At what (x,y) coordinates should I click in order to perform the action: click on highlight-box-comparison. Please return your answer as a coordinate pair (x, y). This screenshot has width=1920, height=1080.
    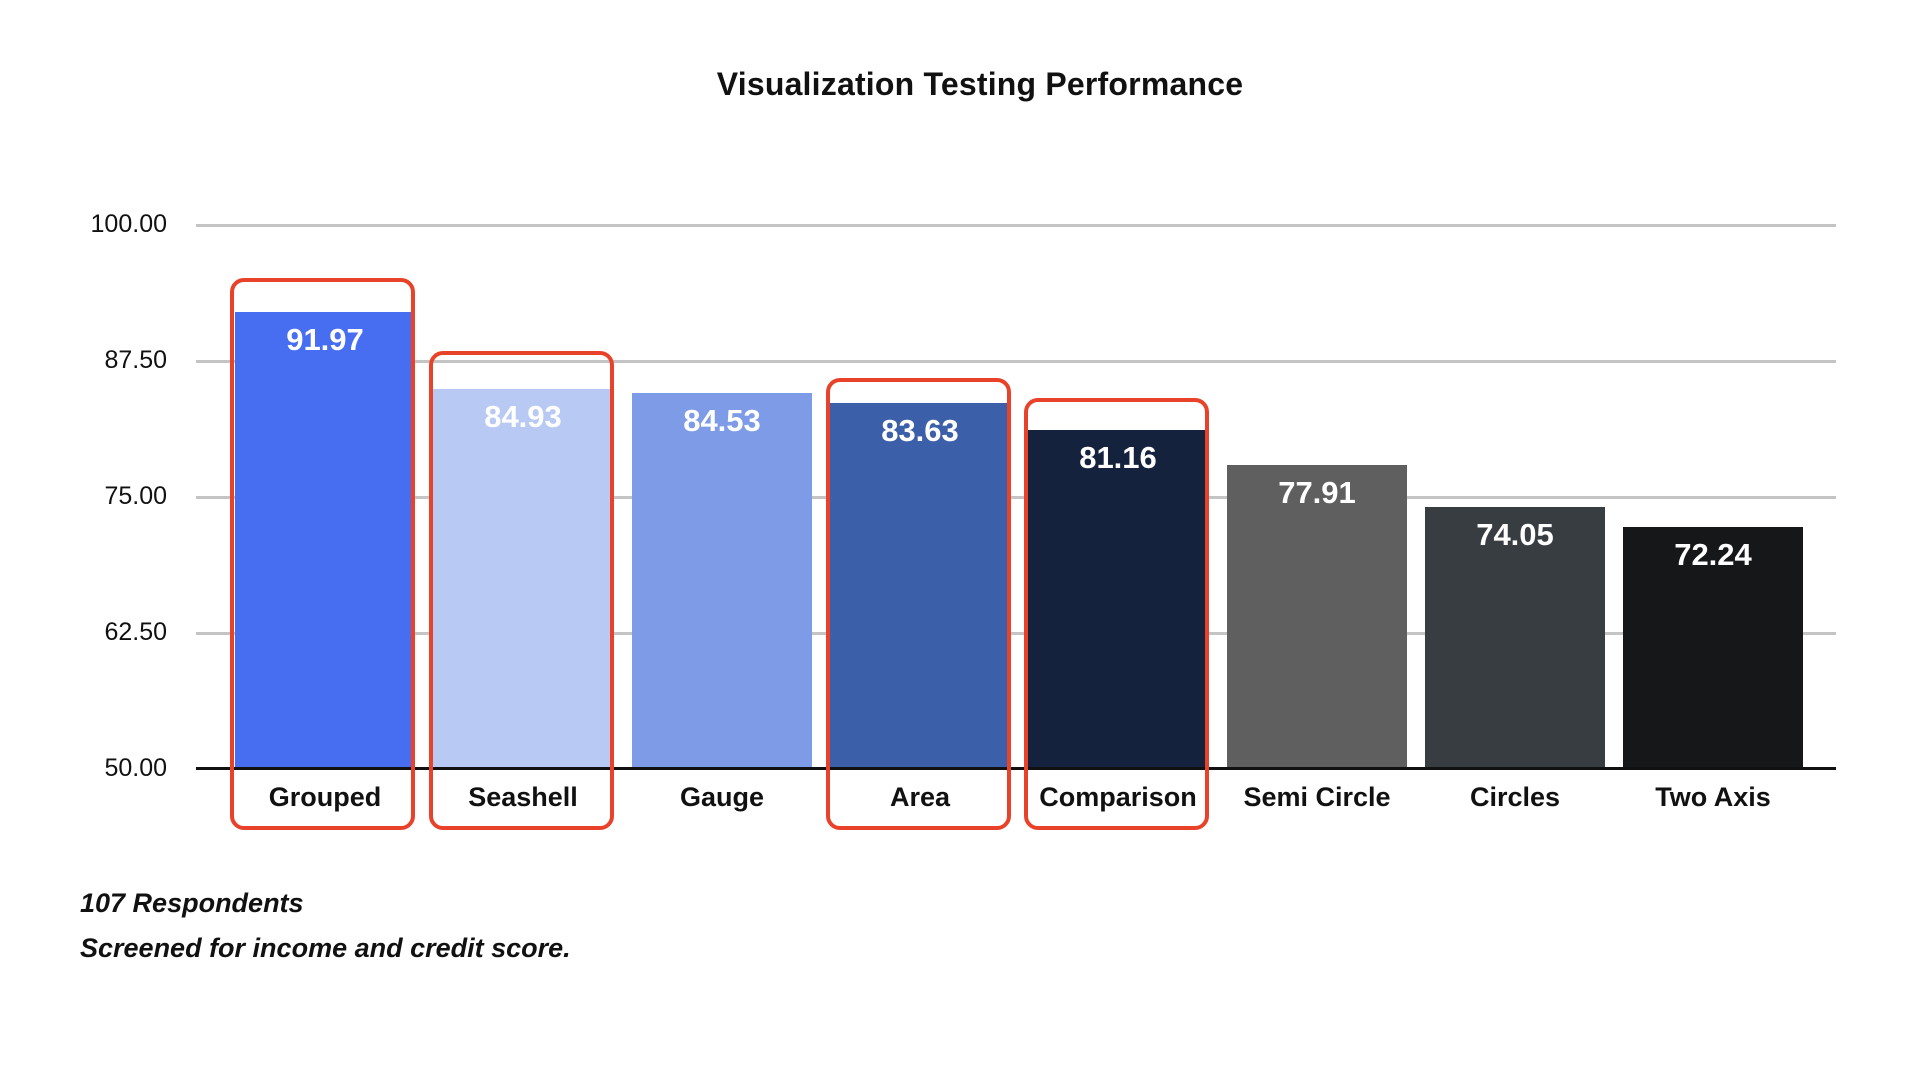
    Looking at the image, I should click on (1116, 614).